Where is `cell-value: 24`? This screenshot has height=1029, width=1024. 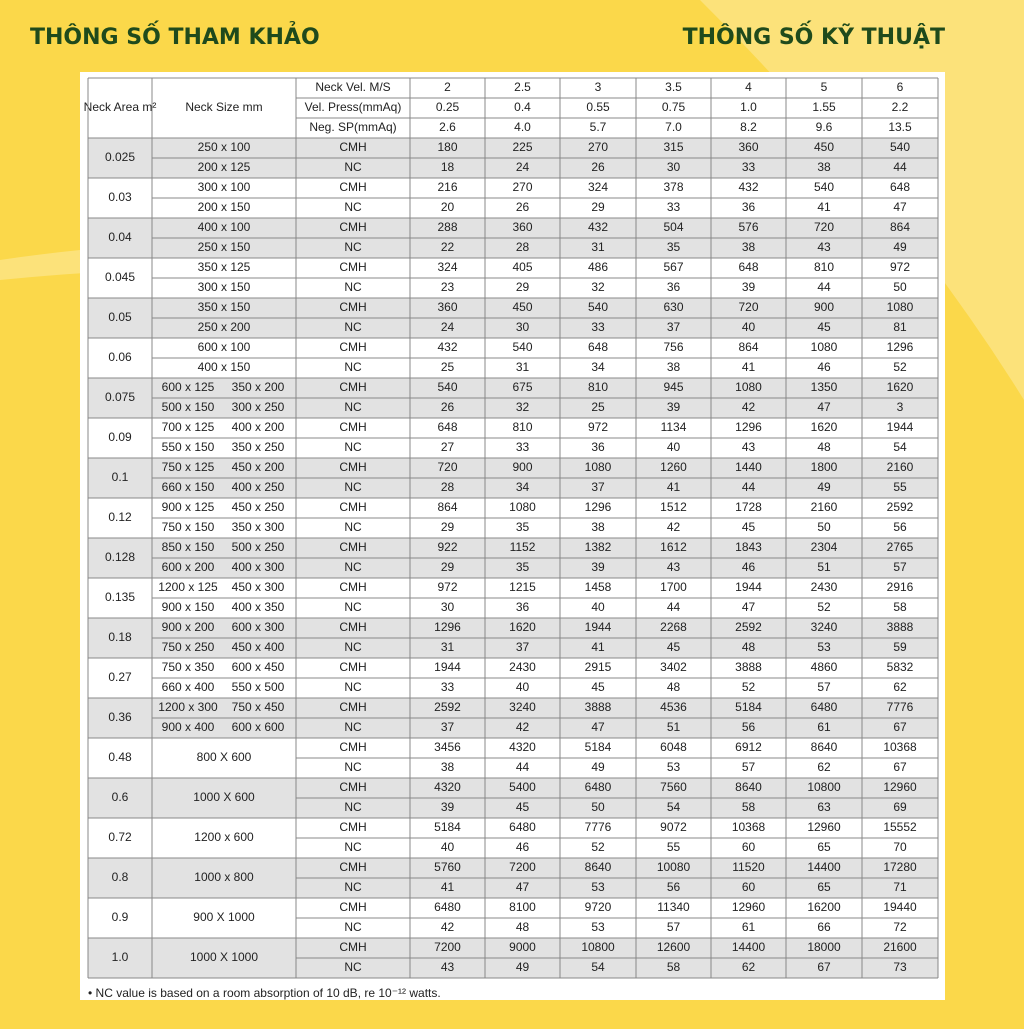 cell-value: 24 is located at coordinates (523, 167).